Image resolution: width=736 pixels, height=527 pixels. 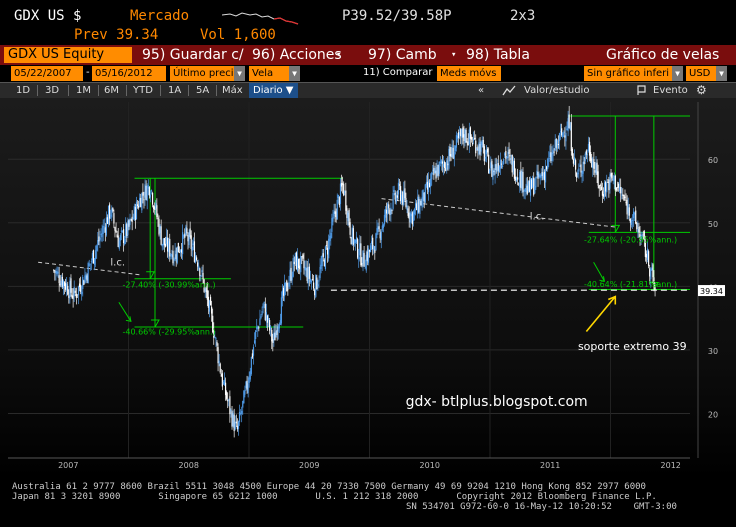 I want to click on collapse-icon: «, so click(x=481, y=90).